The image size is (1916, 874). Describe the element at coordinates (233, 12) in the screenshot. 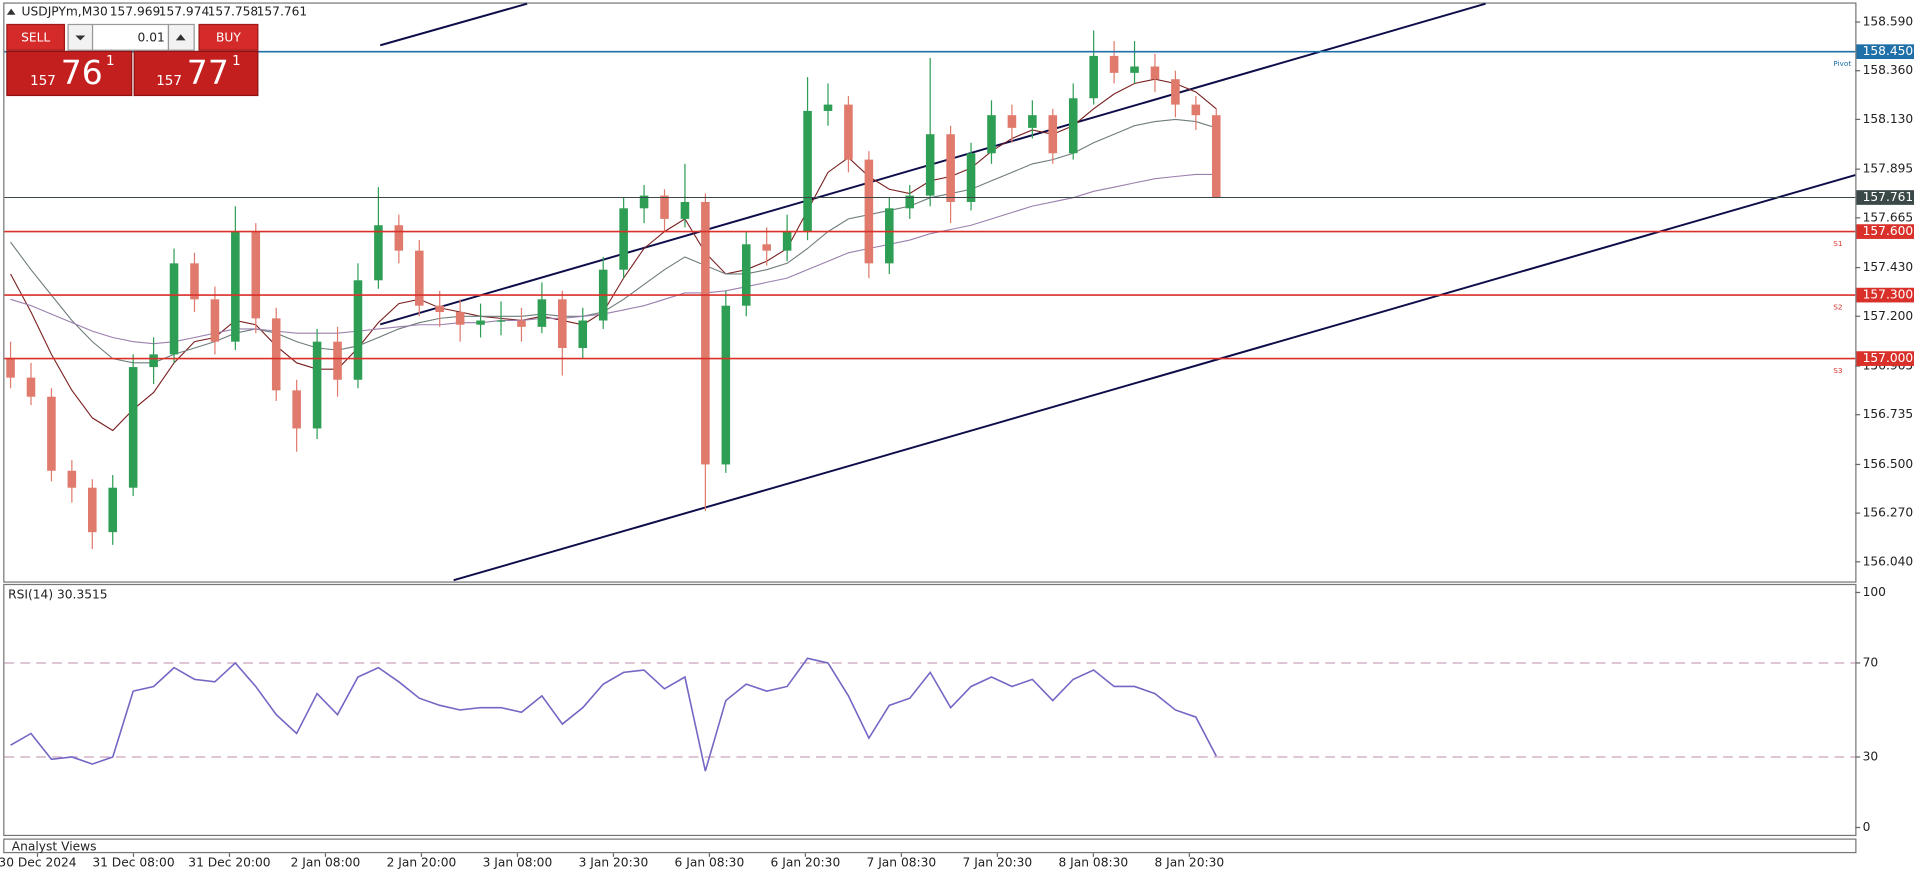

I see `quote-low: 157.758` at that location.